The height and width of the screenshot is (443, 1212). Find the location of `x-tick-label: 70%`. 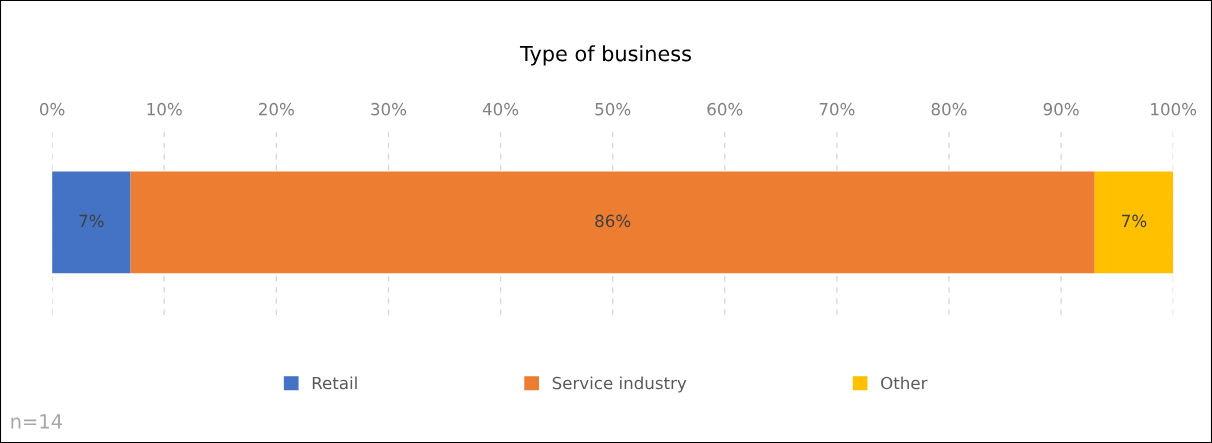

x-tick-label: 70% is located at coordinates (837, 109).